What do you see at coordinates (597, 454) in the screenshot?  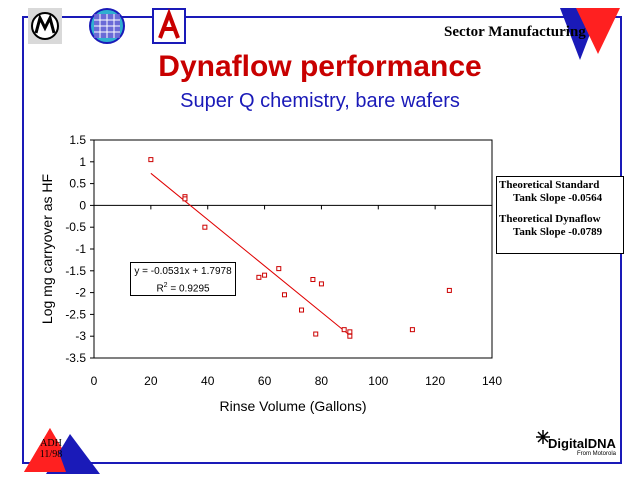 I see `brand-subtitle: From Motorola` at bounding box center [597, 454].